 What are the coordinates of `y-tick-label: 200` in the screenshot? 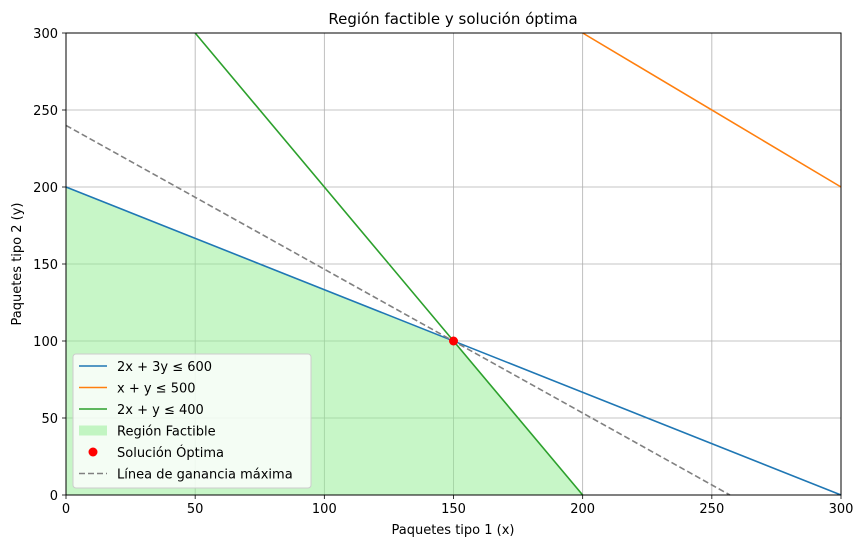 It's located at (45, 188).